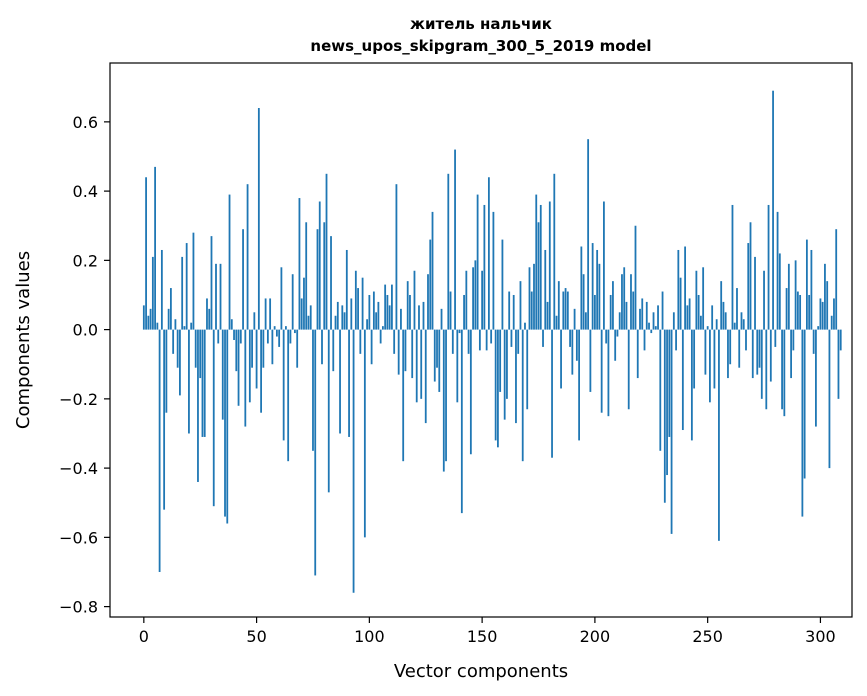 This screenshot has height=696, width=867. Describe the element at coordinates (85, 330) in the screenshot. I see `y-tick-label: 0.0` at that location.